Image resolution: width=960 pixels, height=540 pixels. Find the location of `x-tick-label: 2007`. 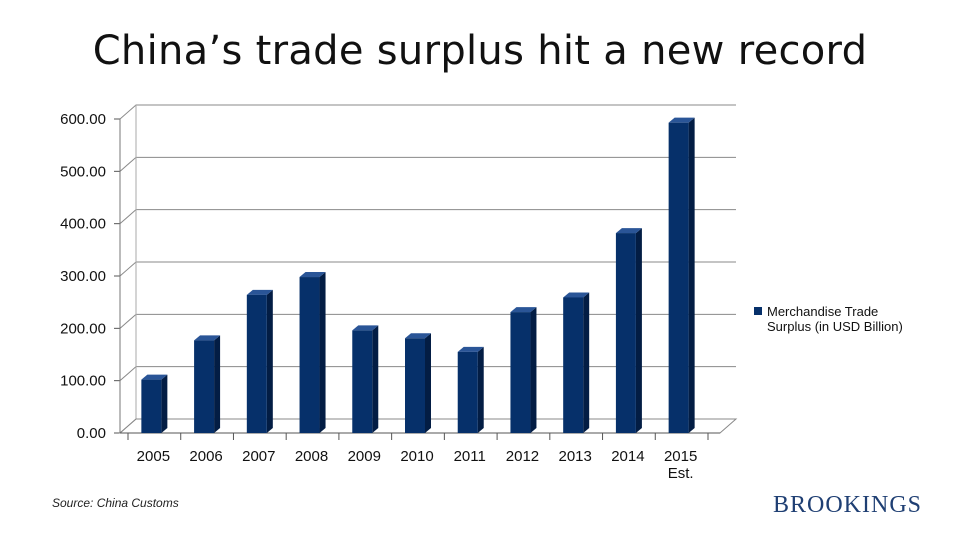

x-tick-label: 2007 is located at coordinates (258, 456).